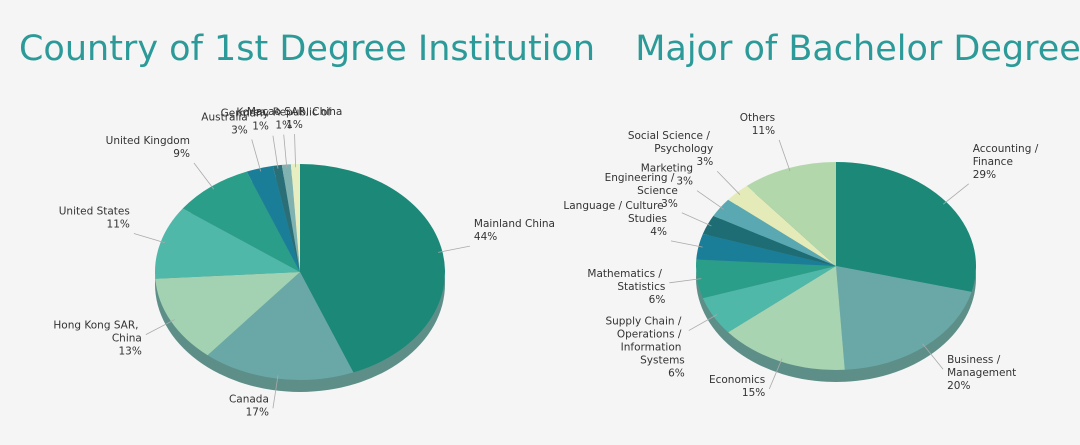 The height and width of the screenshot is (445, 1080). What do you see at coordinates (658, 232) in the screenshot?
I see `value-label: 4%` at bounding box center [658, 232].